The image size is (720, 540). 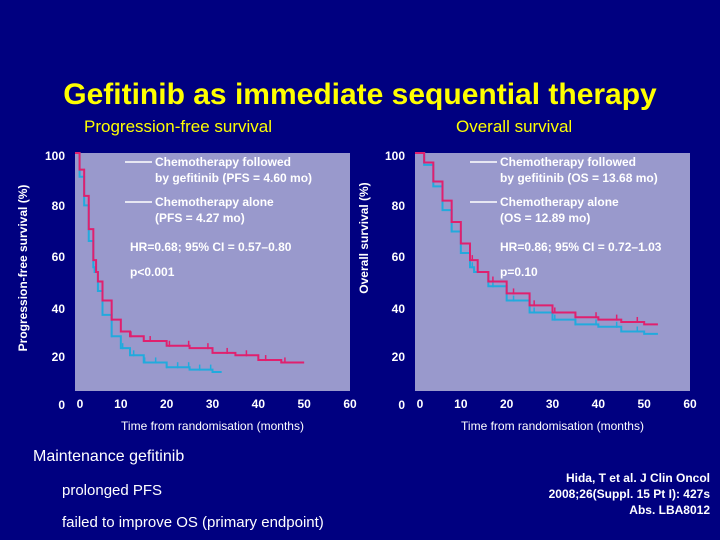 I want to click on pfs-y-tick-label: 40, so click(x=59, y=309).